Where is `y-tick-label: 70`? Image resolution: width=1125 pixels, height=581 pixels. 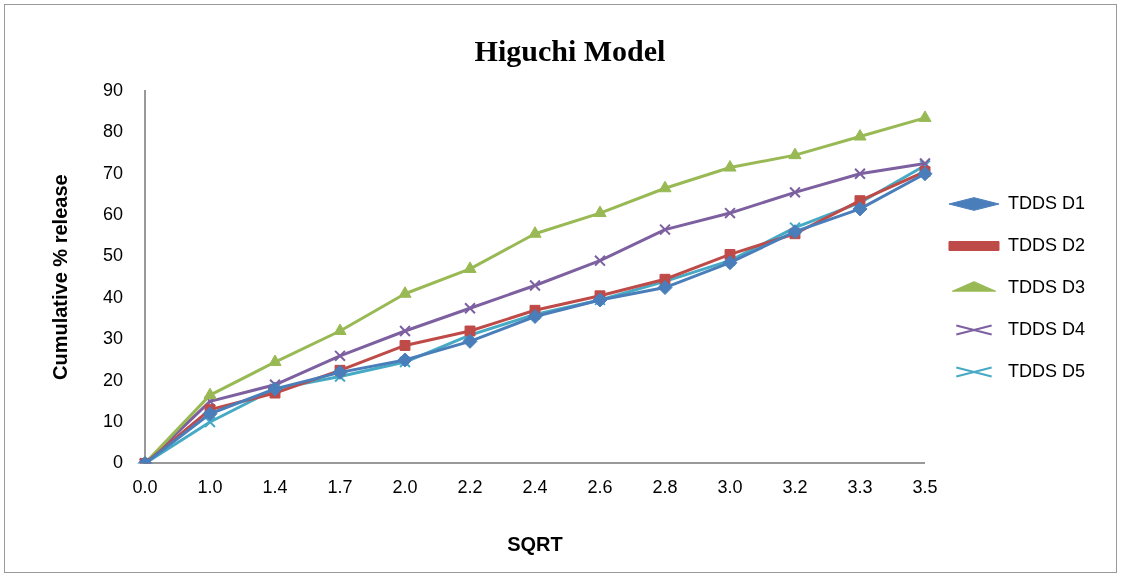
y-tick-label: 70 is located at coordinates (113, 172).